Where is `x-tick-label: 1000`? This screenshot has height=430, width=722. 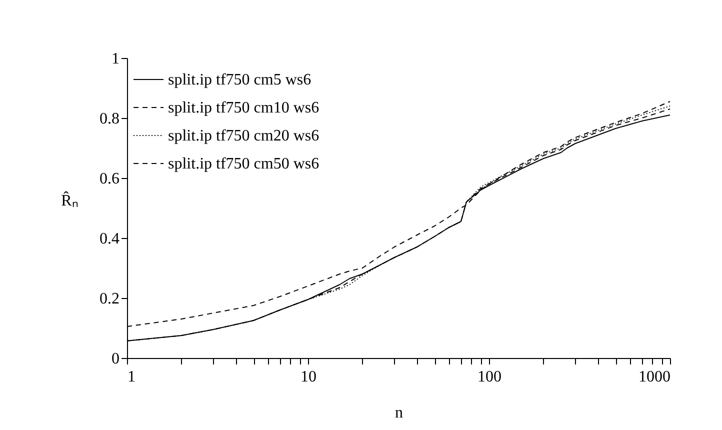 x-tick-label: 1000 is located at coordinates (654, 377).